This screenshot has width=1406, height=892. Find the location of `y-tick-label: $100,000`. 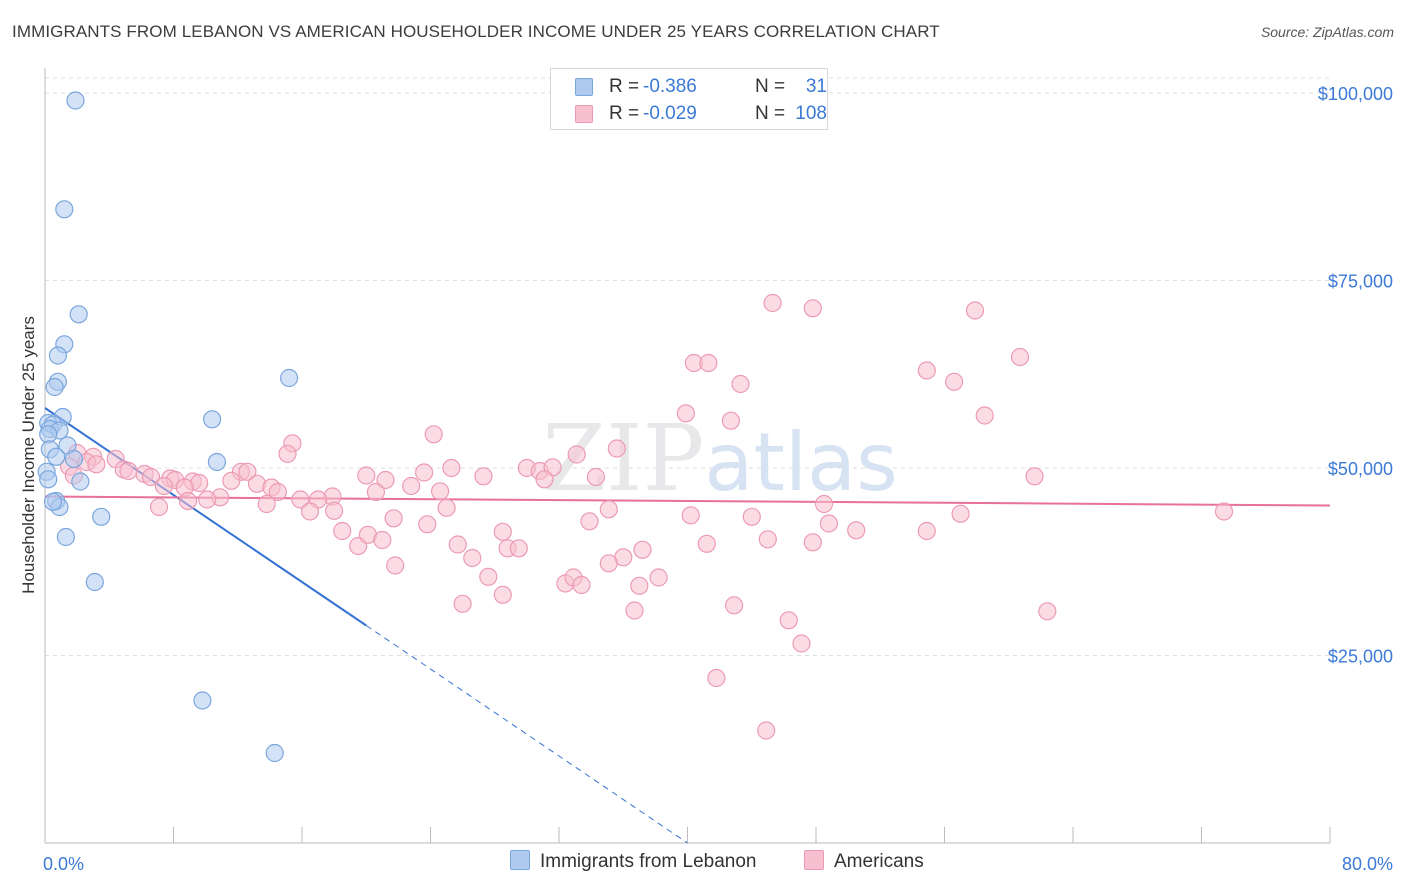

y-tick-label: $100,000 is located at coordinates (1355, 94).